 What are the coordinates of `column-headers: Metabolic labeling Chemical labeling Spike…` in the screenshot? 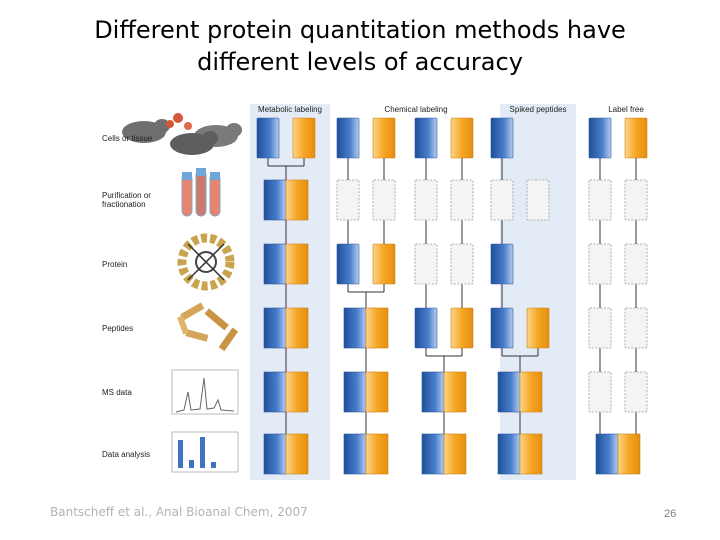 It's located at (451, 109).